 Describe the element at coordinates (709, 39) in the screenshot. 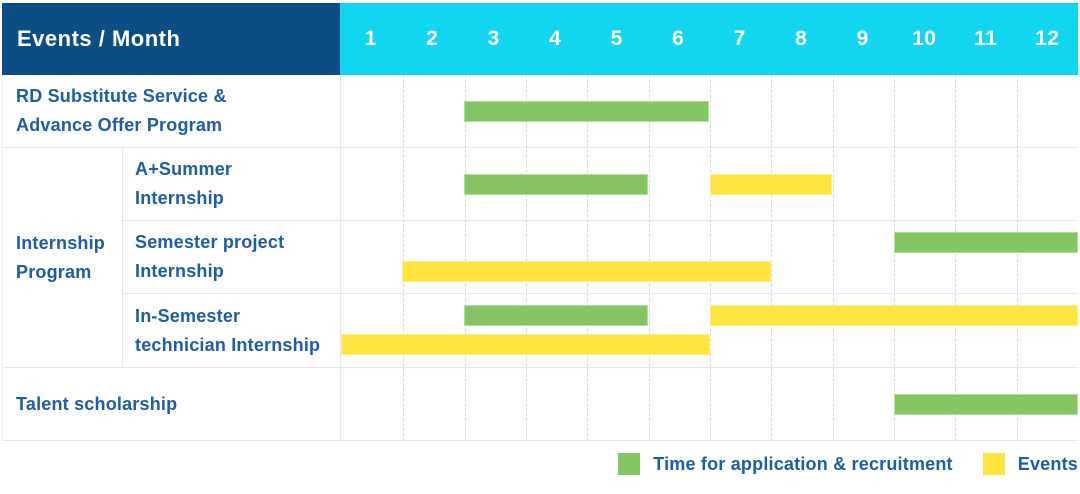

I see `month-header: 1 2 3 4 5 6 7 8 9 10 11 12` at that location.